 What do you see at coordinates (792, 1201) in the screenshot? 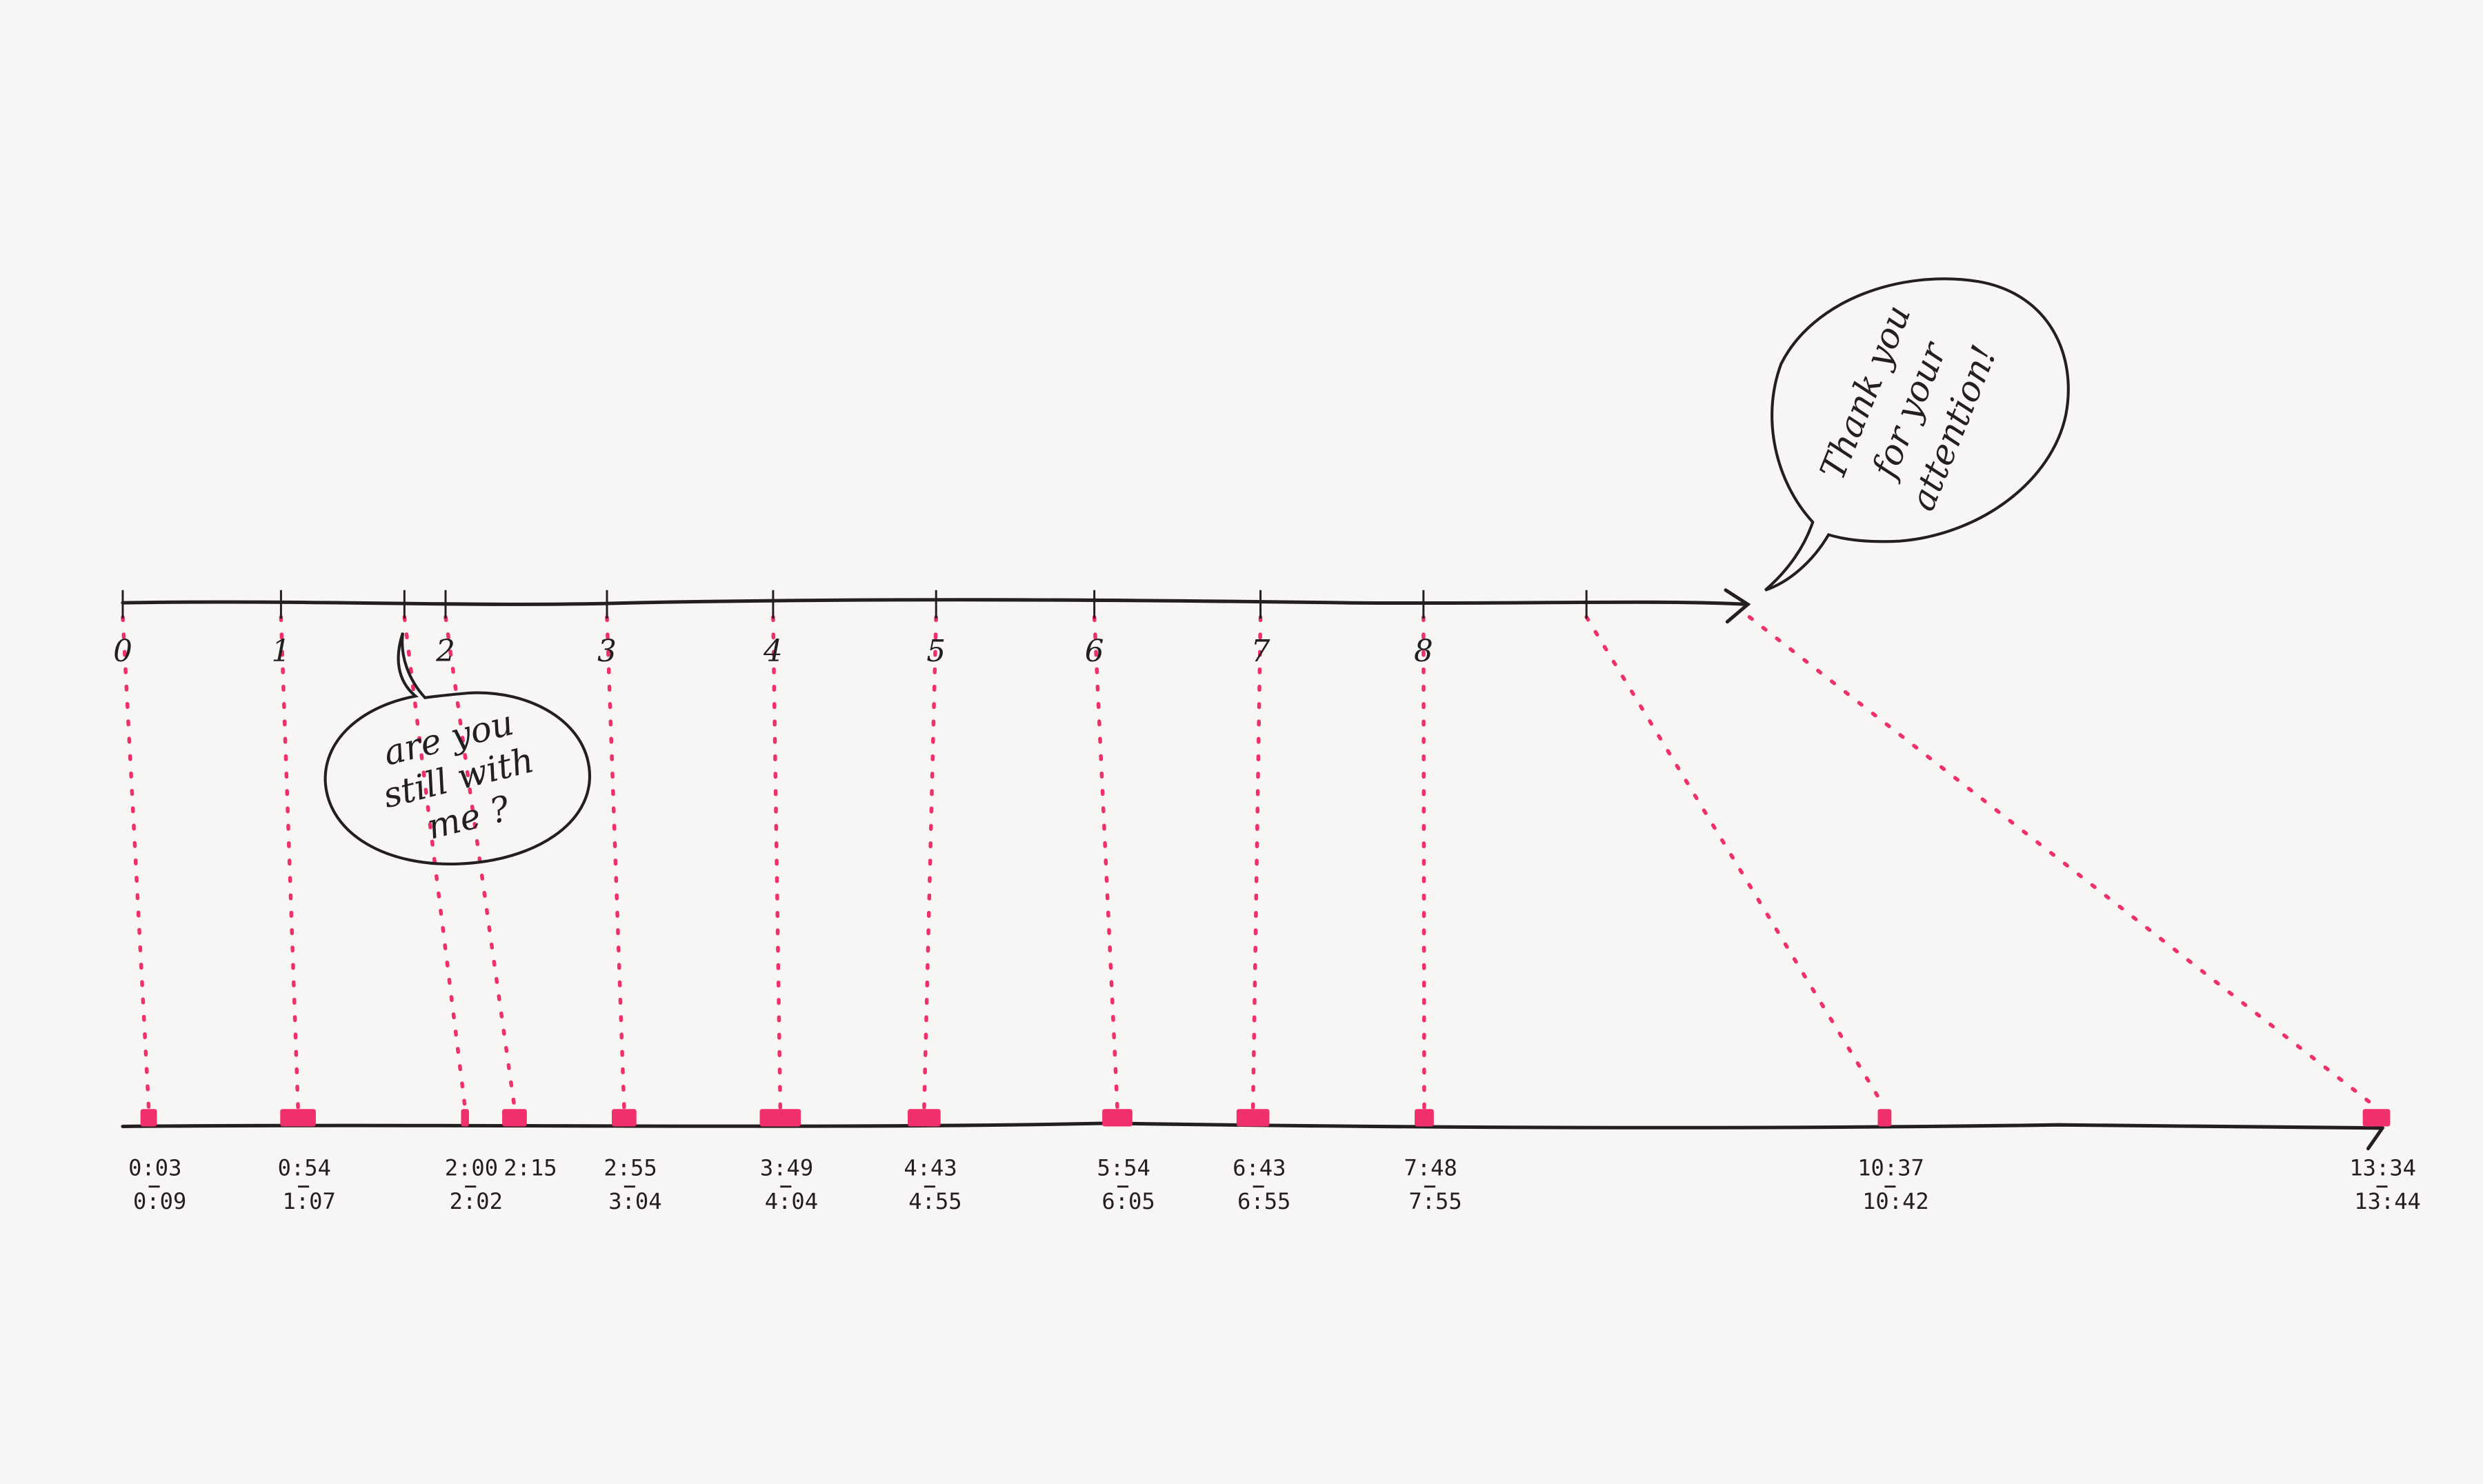
I see `end-time-label: 4:04` at bounding box center [792, 1201].